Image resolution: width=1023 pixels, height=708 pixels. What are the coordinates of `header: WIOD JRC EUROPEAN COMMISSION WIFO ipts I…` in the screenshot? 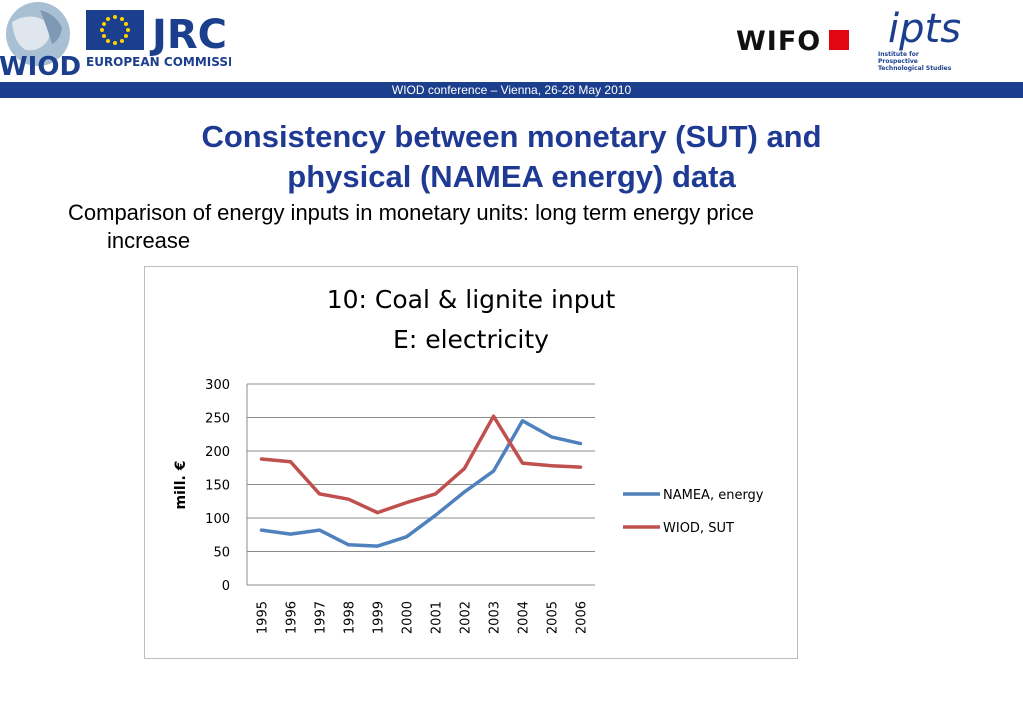 It's located at (511, 41).